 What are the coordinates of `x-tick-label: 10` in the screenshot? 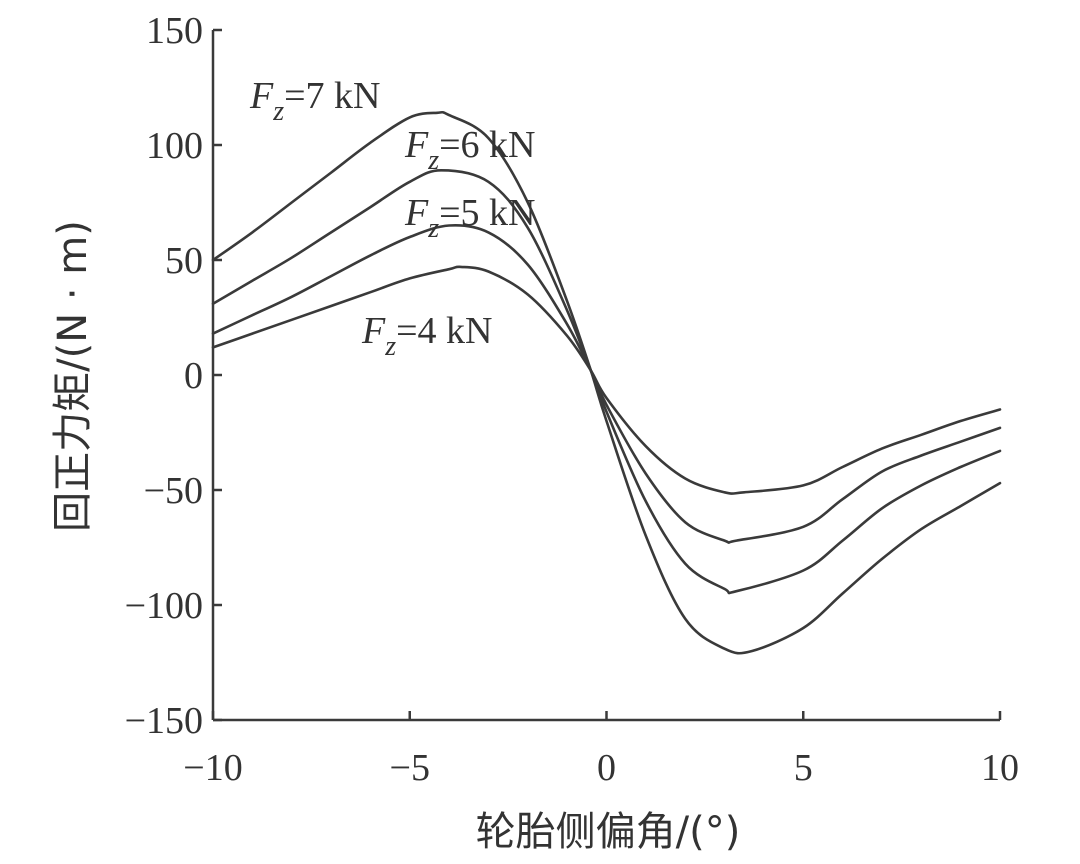 It's located at (1000, 768).